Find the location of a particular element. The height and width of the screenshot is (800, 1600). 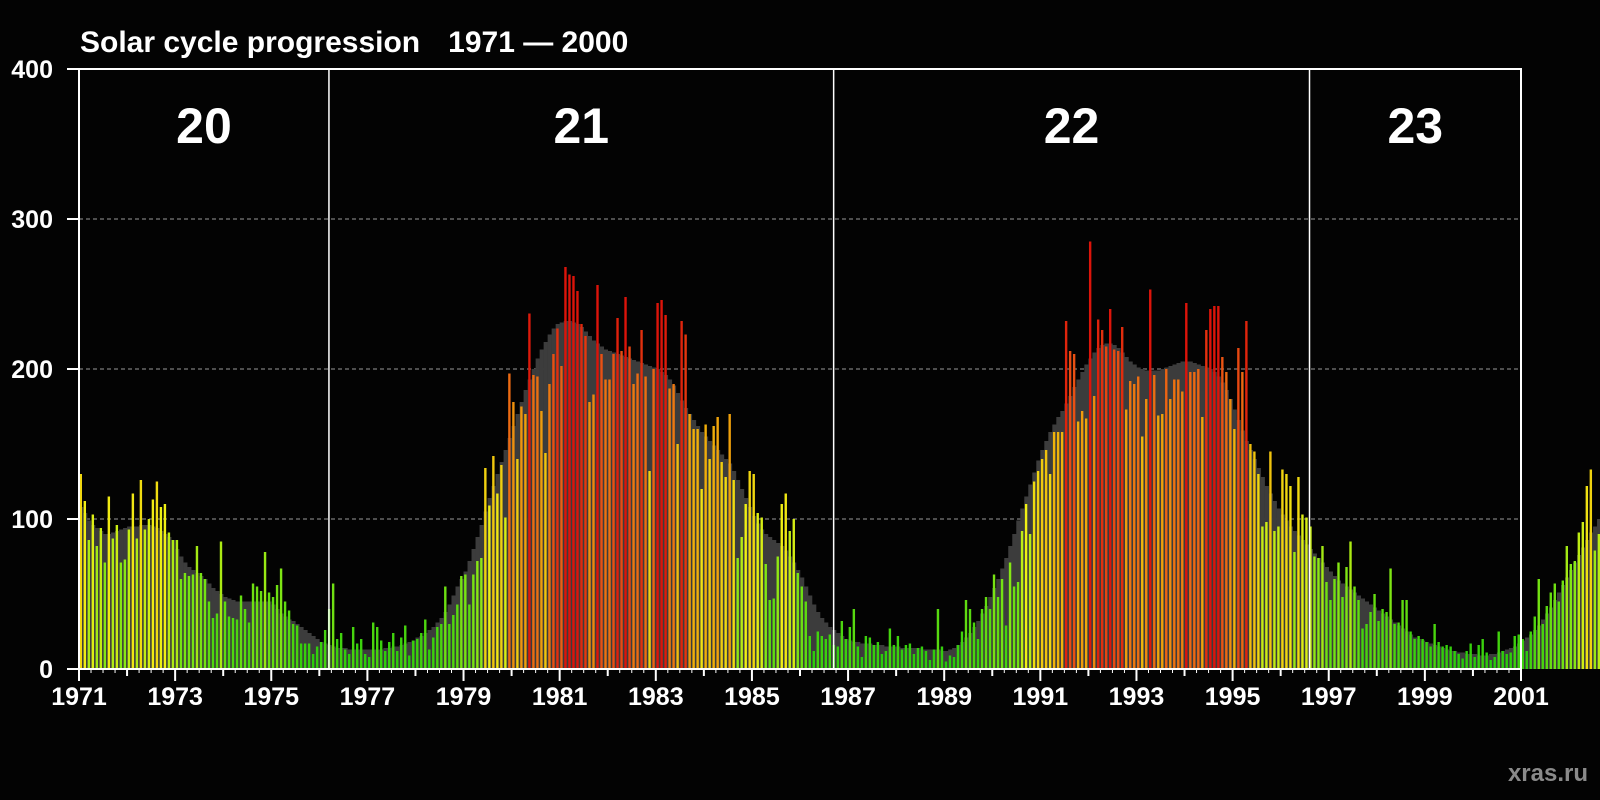

x-tick-label: 2001 is located at coordinates (1521, 697).